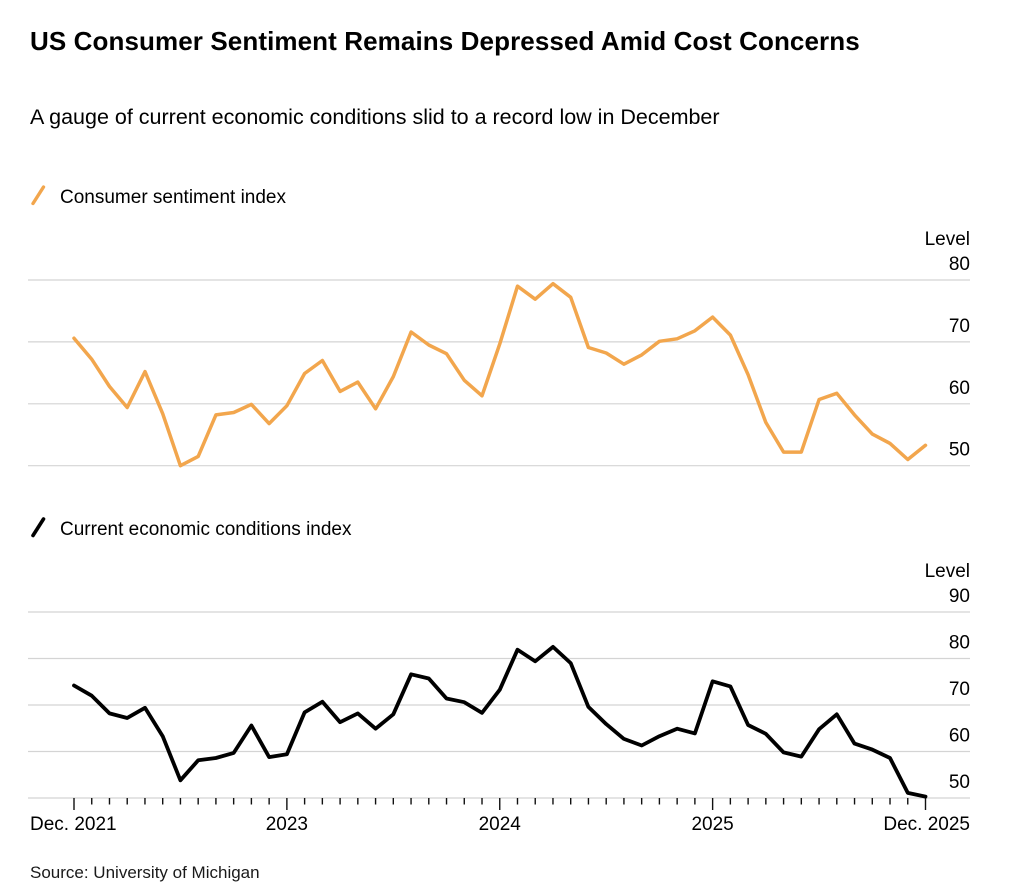 This screenshot has height=895, width=1024. I want to click on legend-consumer-sentiment: Consumer sentiment index, so click(158, 198).